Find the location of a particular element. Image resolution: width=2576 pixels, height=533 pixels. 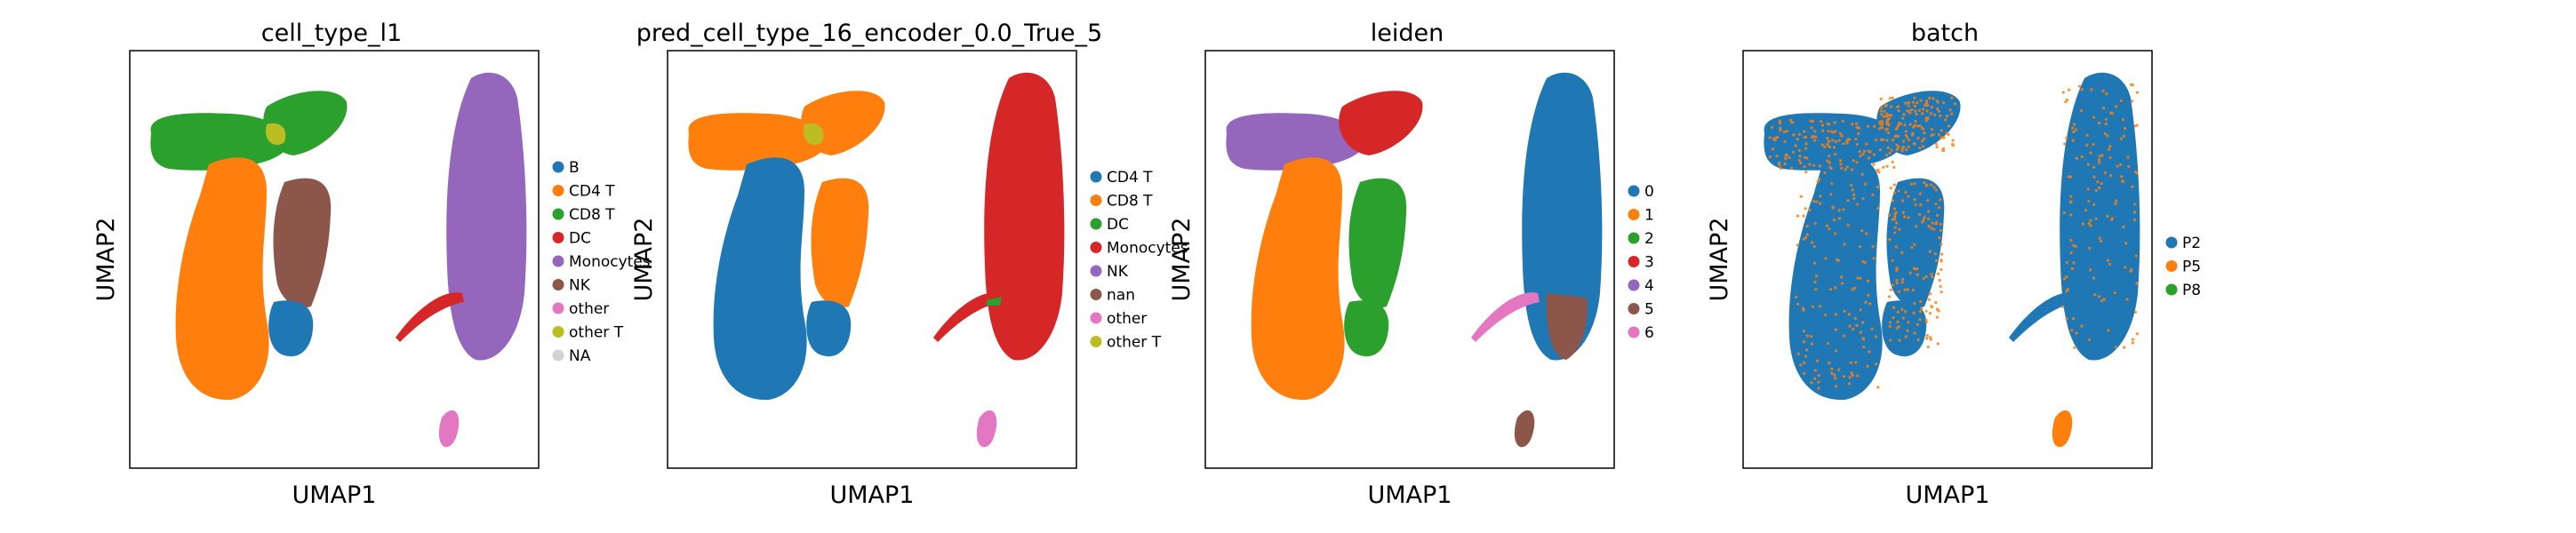

chart-3-xlabel: UMAP1 is located at coordinates (1410, 495).